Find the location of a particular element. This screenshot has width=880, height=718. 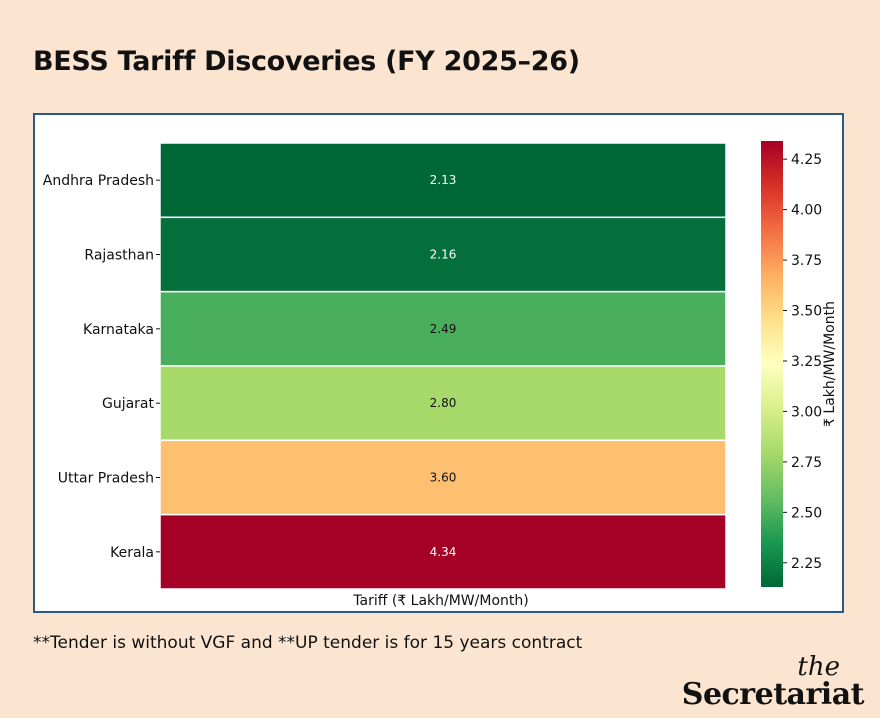

brand-logo-name: Secretariat is located at coordinates (773, 694).